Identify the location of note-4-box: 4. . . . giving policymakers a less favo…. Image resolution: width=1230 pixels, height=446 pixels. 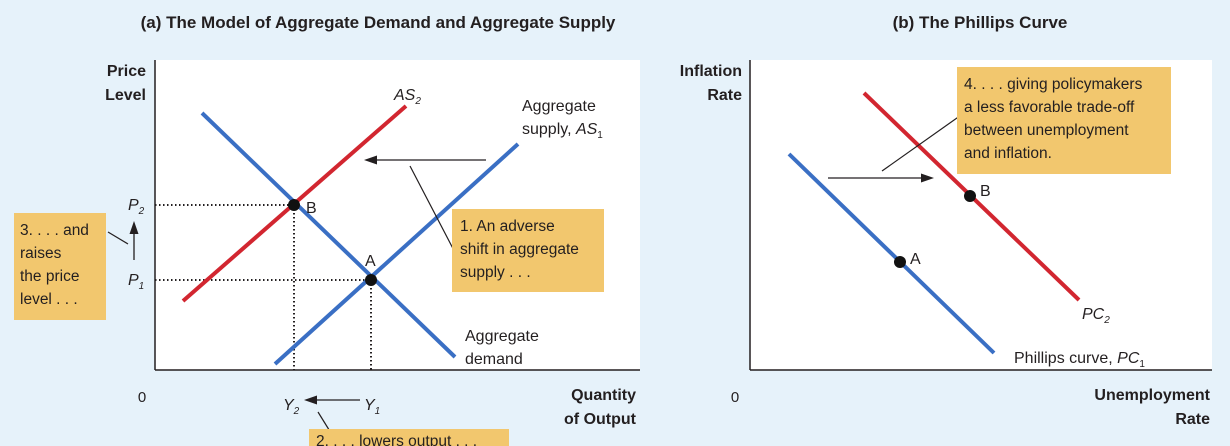
(1064, 120).